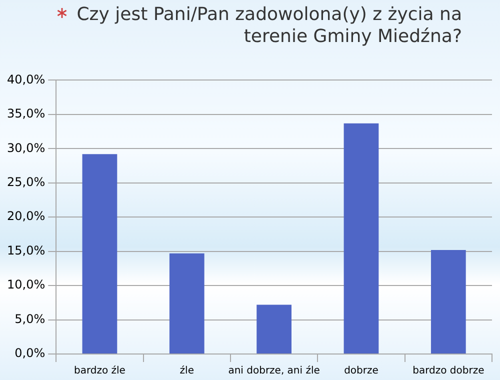 The width and height of the screenshot is (500, 380). I want to click on y-tick-label: 15,0%, so click(26, 250).